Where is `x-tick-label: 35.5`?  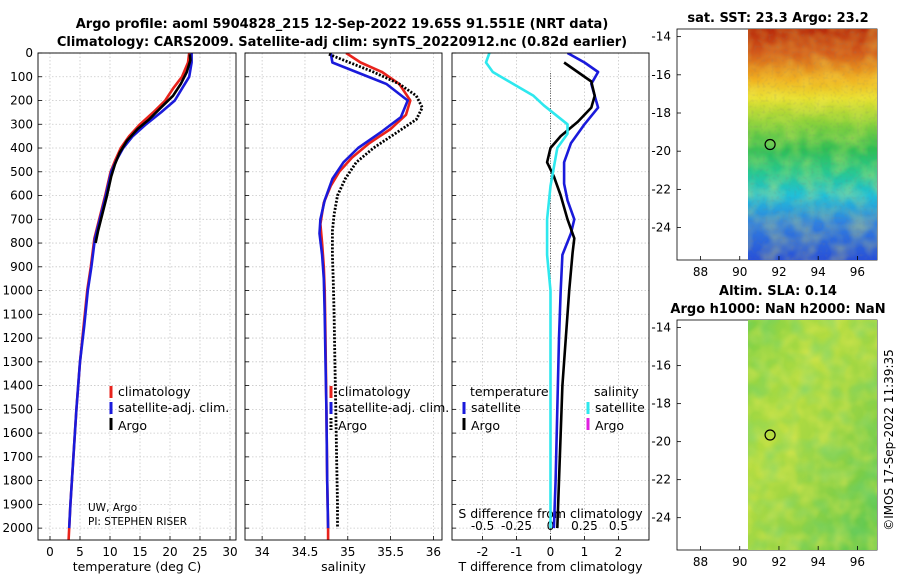
x-tick-label: 35.5 is located at coordinates (390, 552).